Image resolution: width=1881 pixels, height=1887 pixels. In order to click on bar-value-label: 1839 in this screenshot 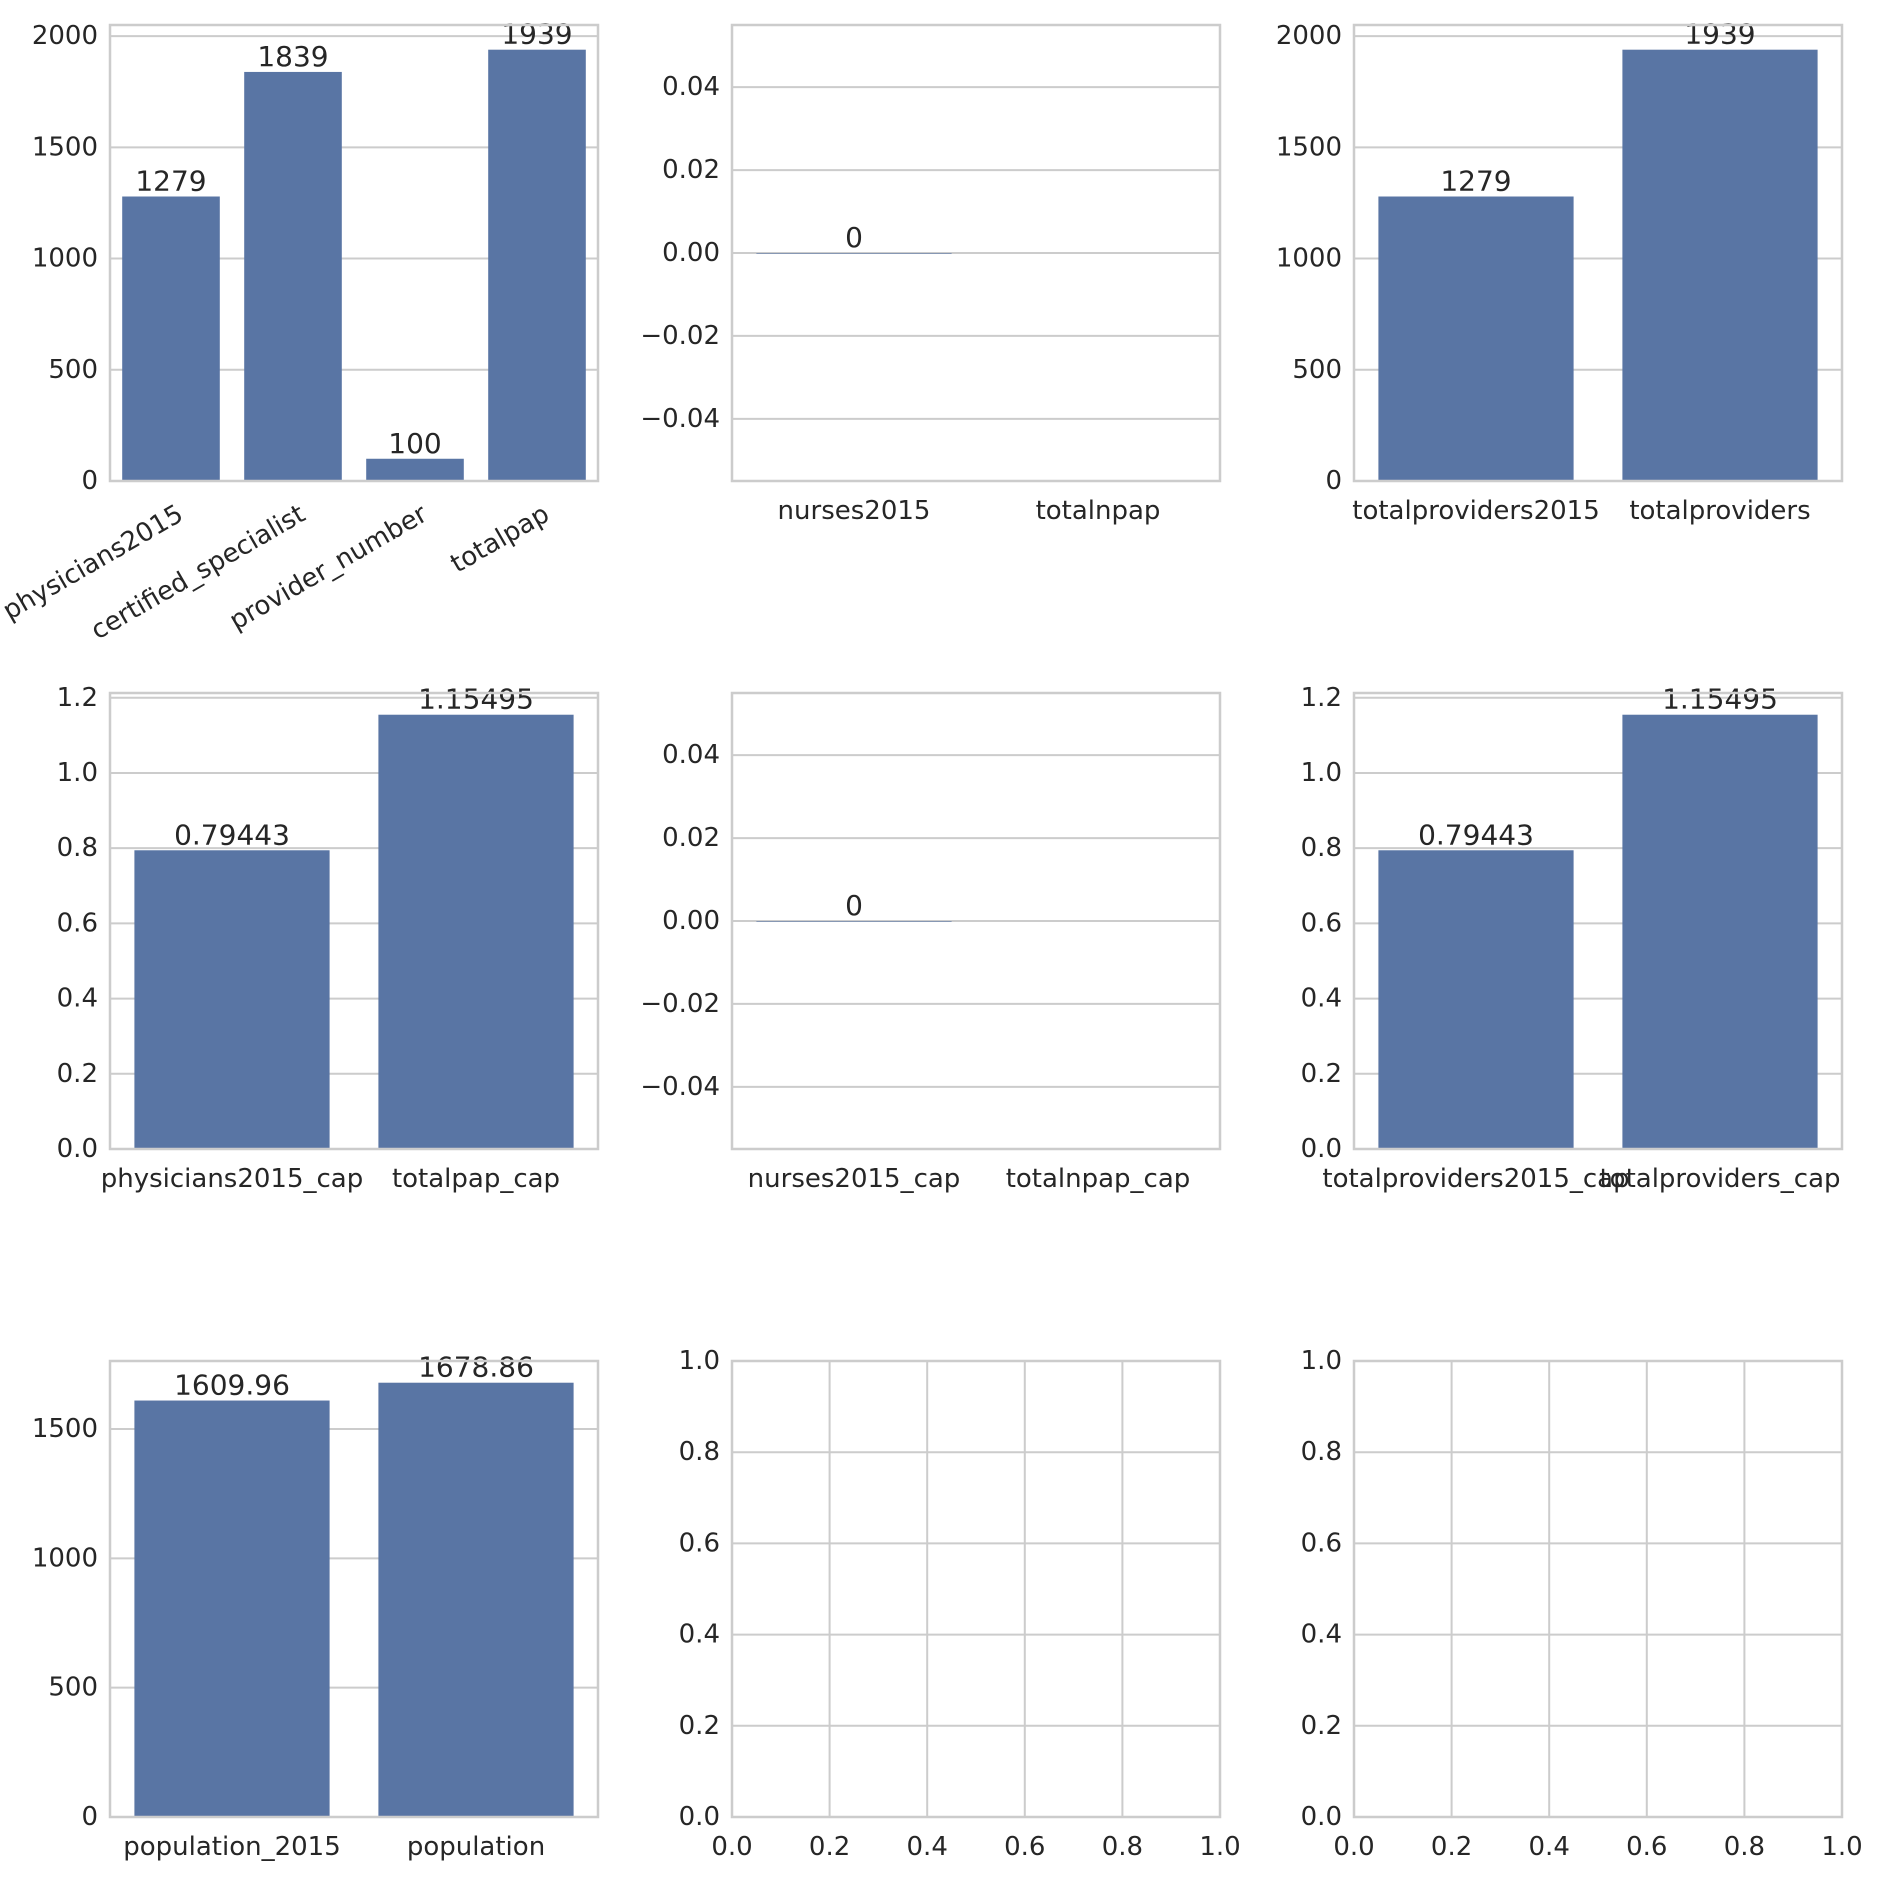, I will do `click(292, 56)`.